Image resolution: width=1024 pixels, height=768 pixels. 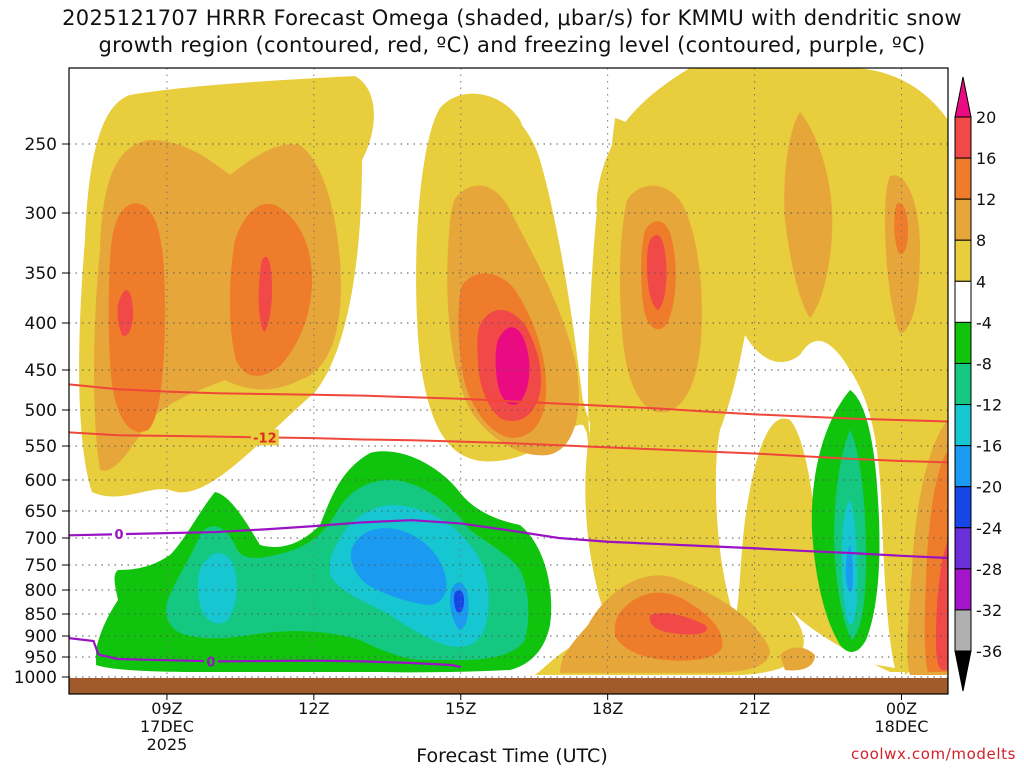 What do you see at coordinates (984, 322) in the screenshot?
I see `colorbar-label: -4` at bounding box center [984, 322].